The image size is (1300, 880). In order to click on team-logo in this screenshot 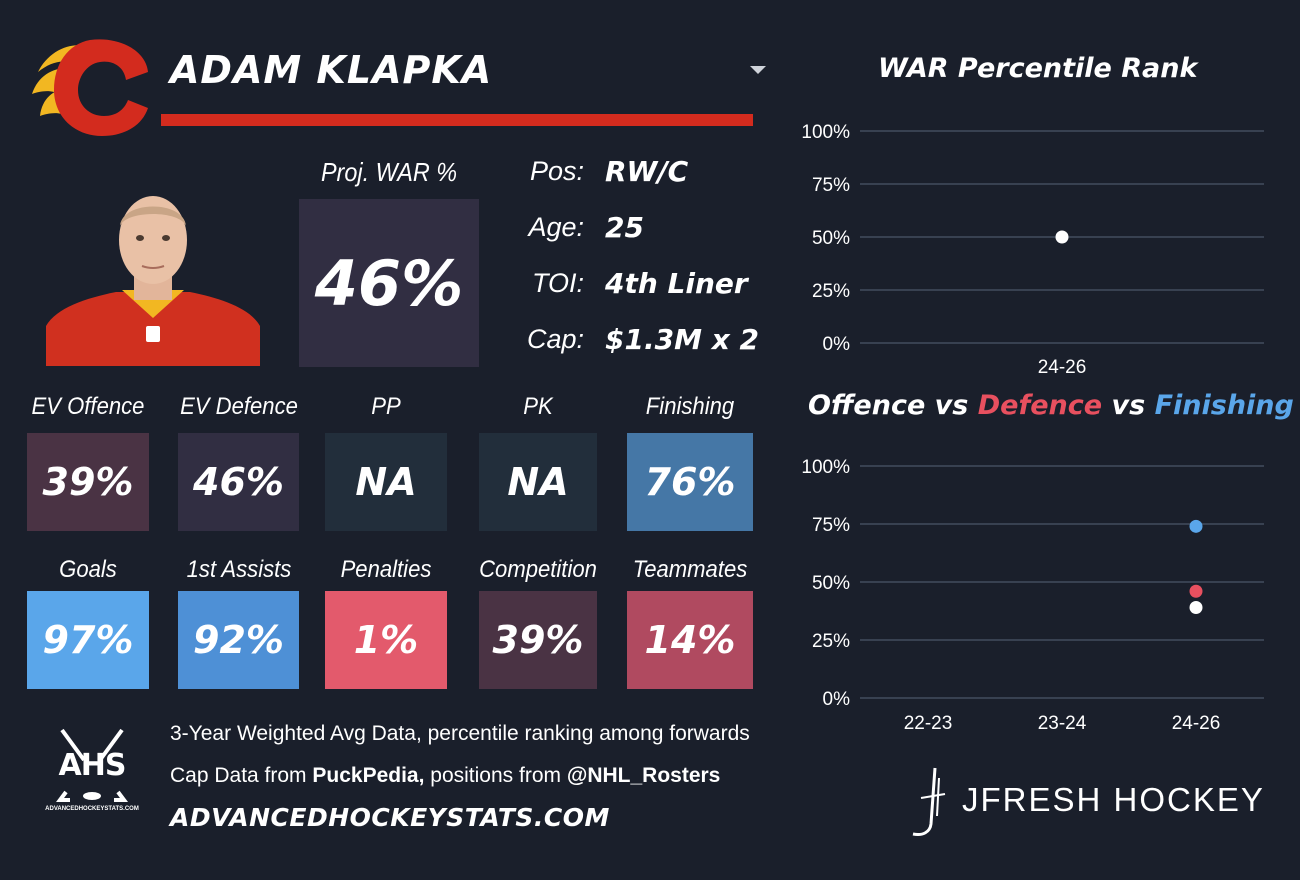, I will do `click(90, 85)`.